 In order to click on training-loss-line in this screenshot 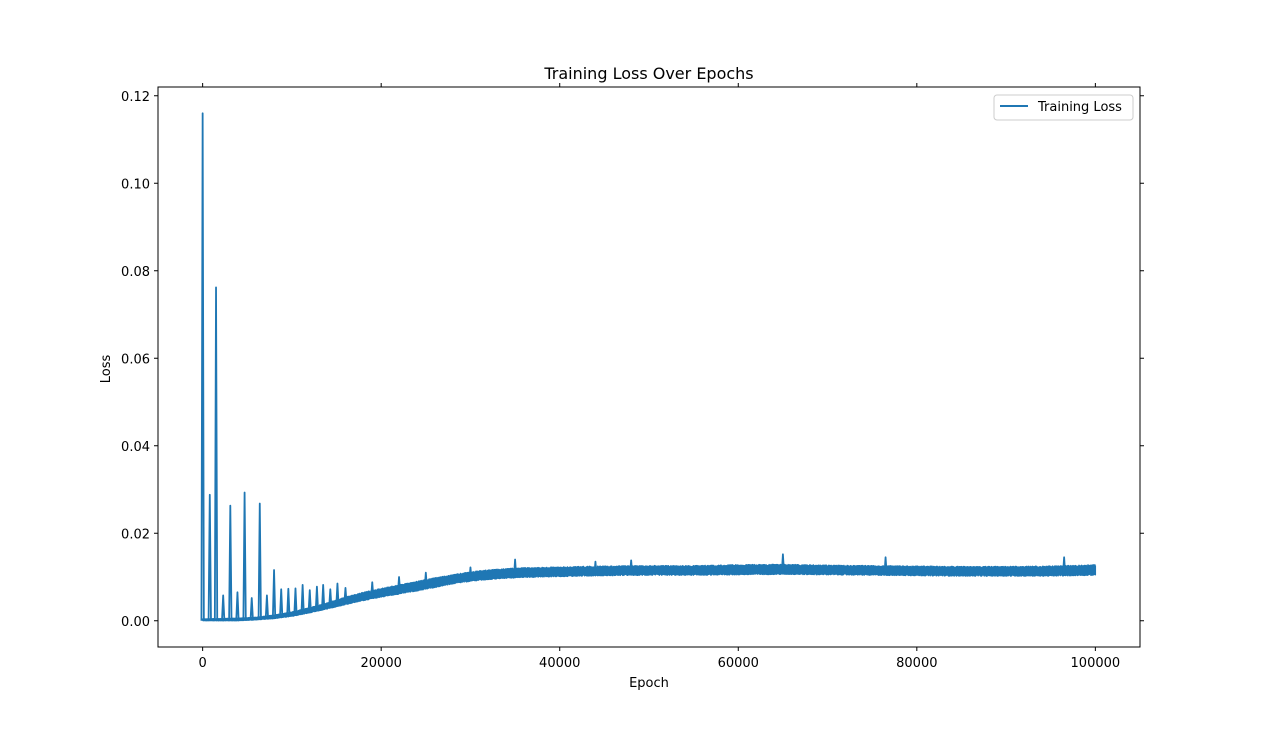, I will do `click(649, 592)`.